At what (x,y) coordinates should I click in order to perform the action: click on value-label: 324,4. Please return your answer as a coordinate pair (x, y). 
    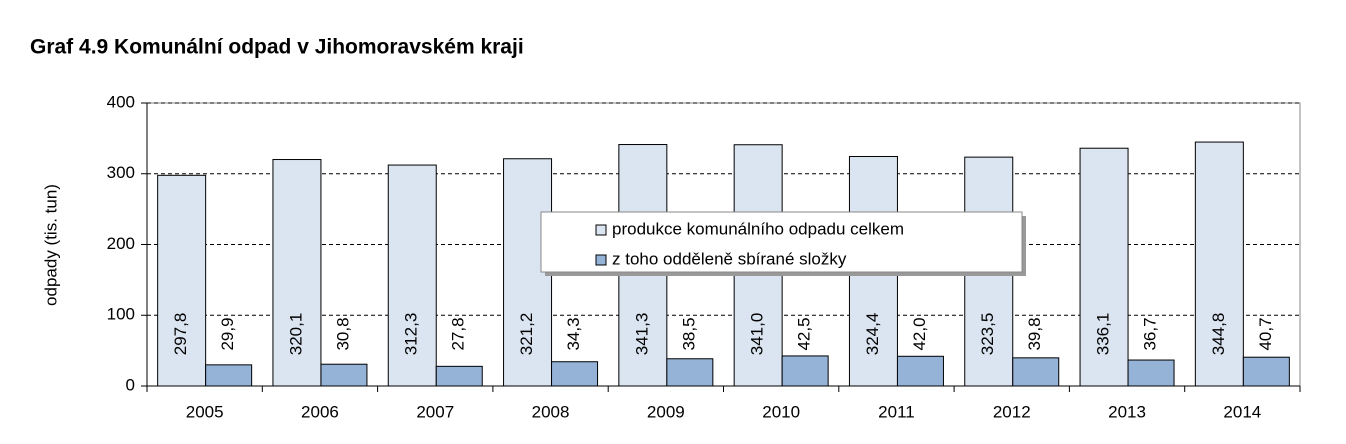
    Looking at the image, I should click on (872, 334).